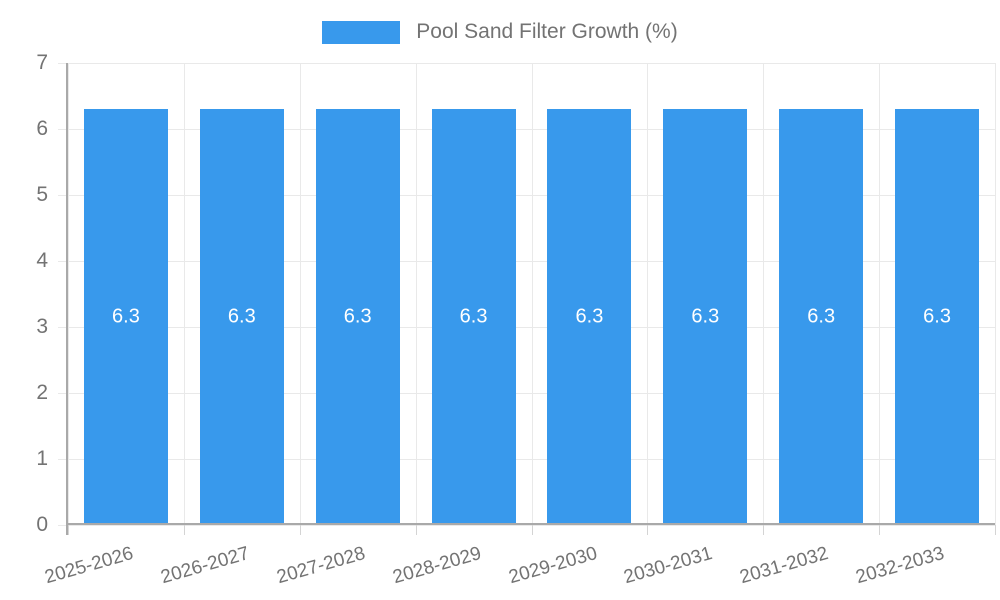 This screenshot has height=600, width=1000. Describe the element at coordinates (530, 524) in the screenshot. I see `x-axis-line` at that location.